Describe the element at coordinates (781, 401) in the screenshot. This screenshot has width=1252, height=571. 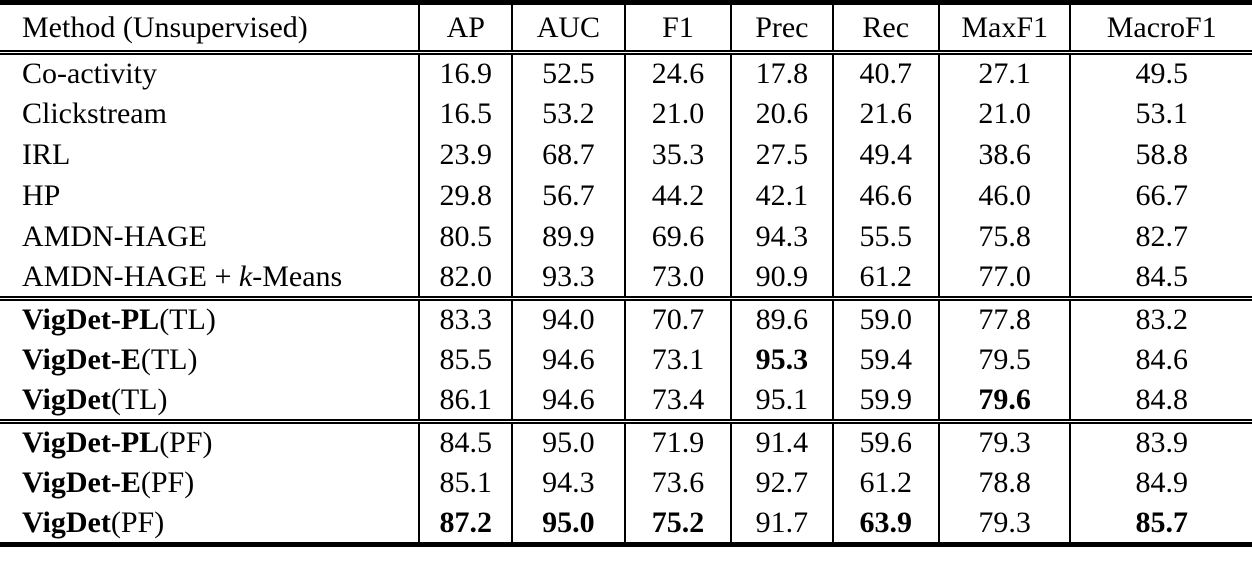
I see `value-cell-prec: 95.1` at that location.